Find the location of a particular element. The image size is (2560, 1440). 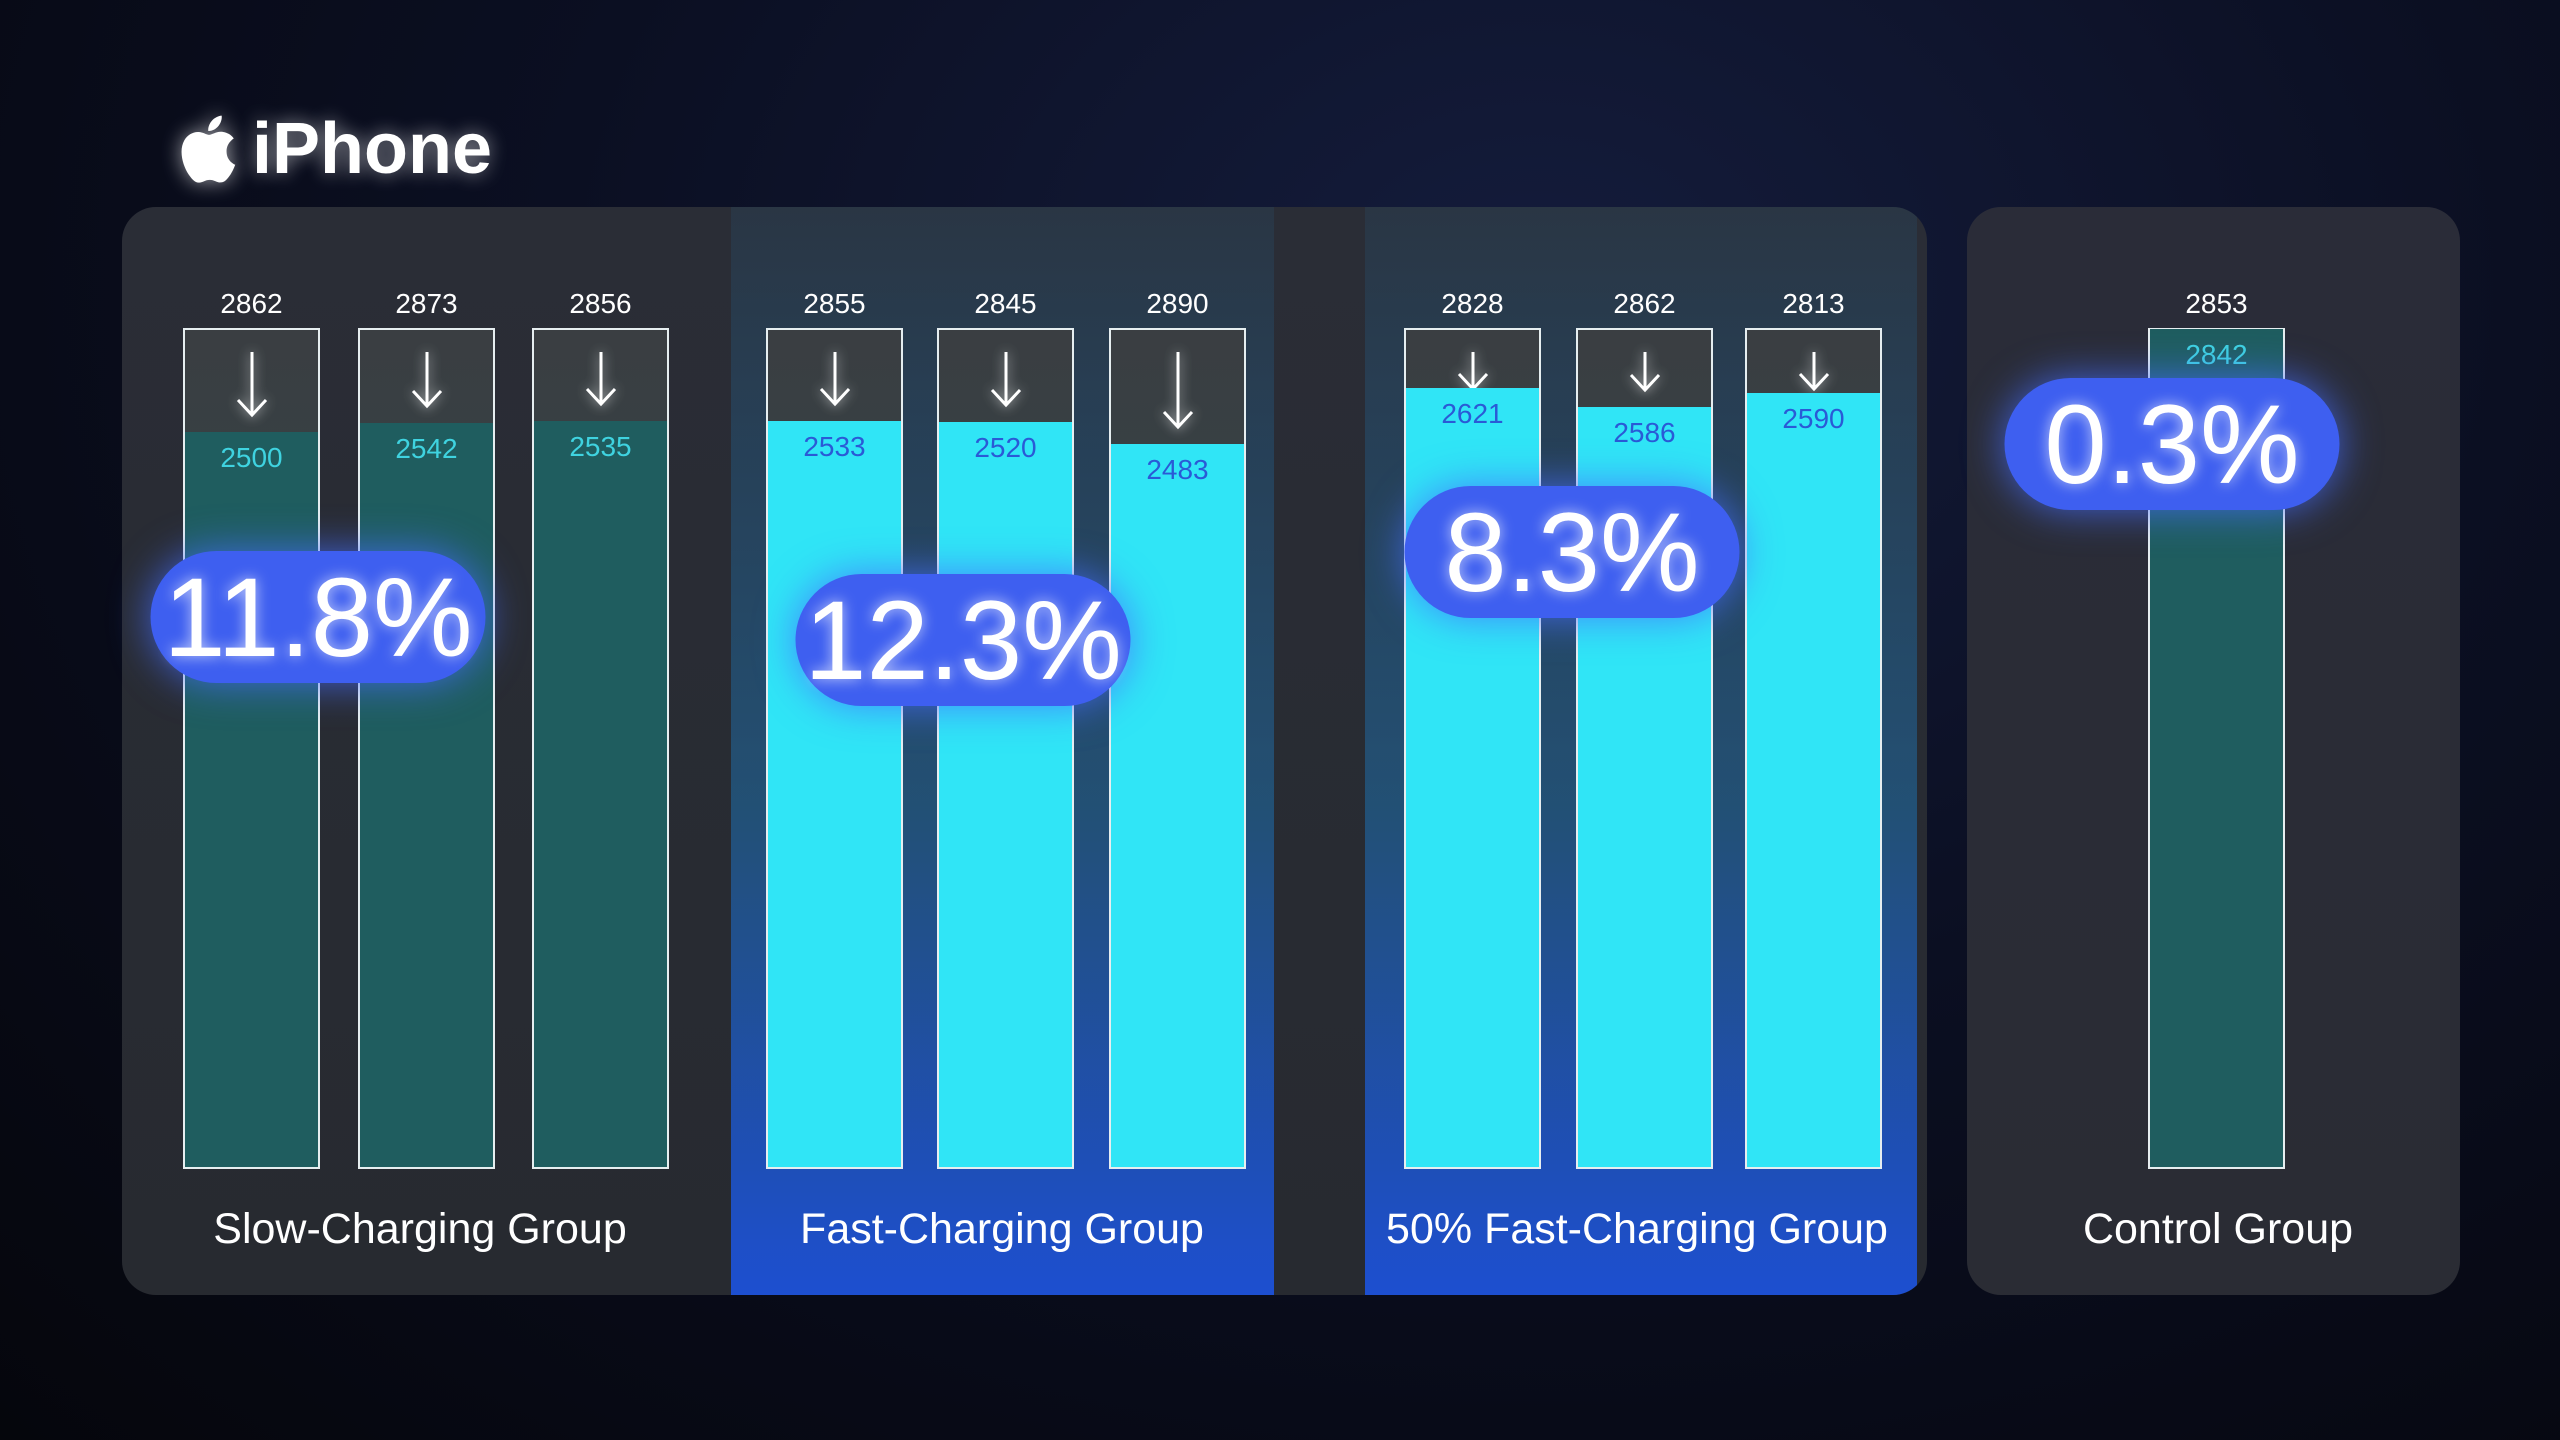

capacity-bar: 2533 is located at coordinates (834, 748).